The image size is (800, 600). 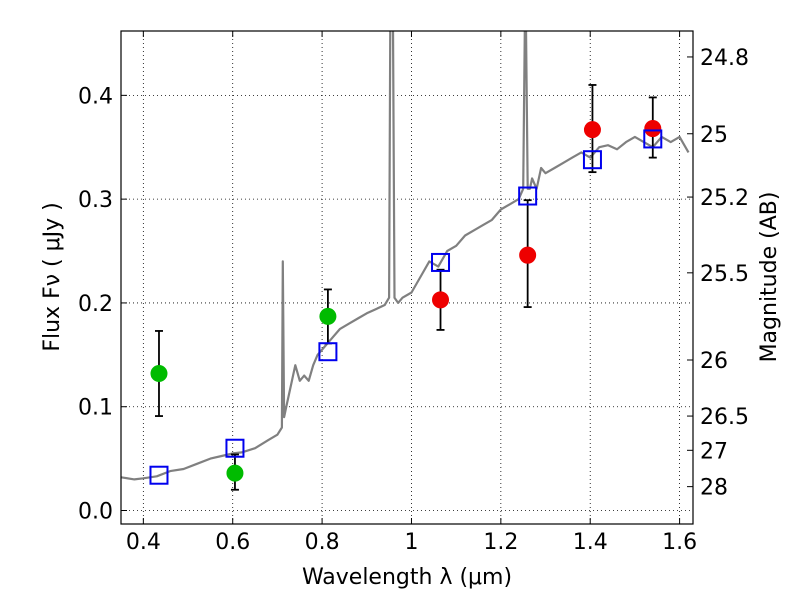 What do you see at coordinates (95, 200) in the screenshot?
I see `y-tick-label: 0.3` at bounding box center [95, 200].